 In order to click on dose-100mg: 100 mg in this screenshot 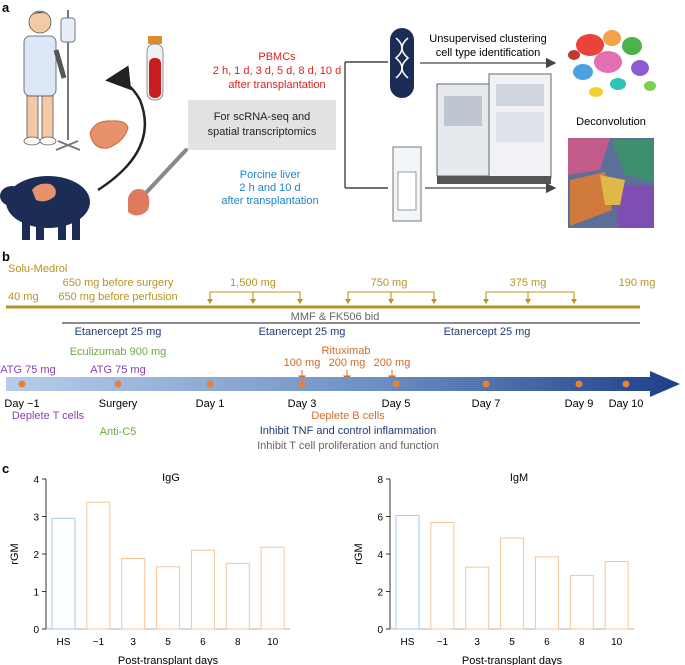, I will do `click(302, 363)`.